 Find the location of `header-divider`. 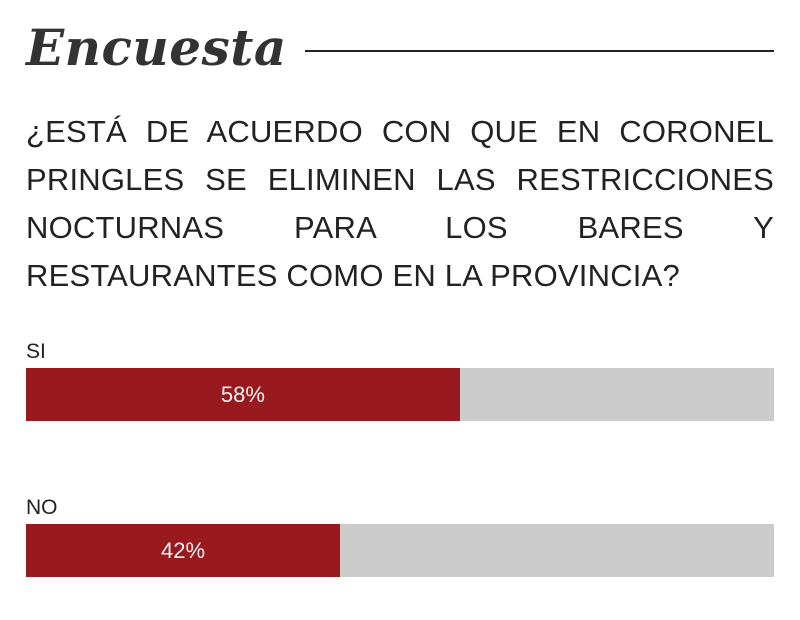

header-divider is located at coordinates (539, 51).